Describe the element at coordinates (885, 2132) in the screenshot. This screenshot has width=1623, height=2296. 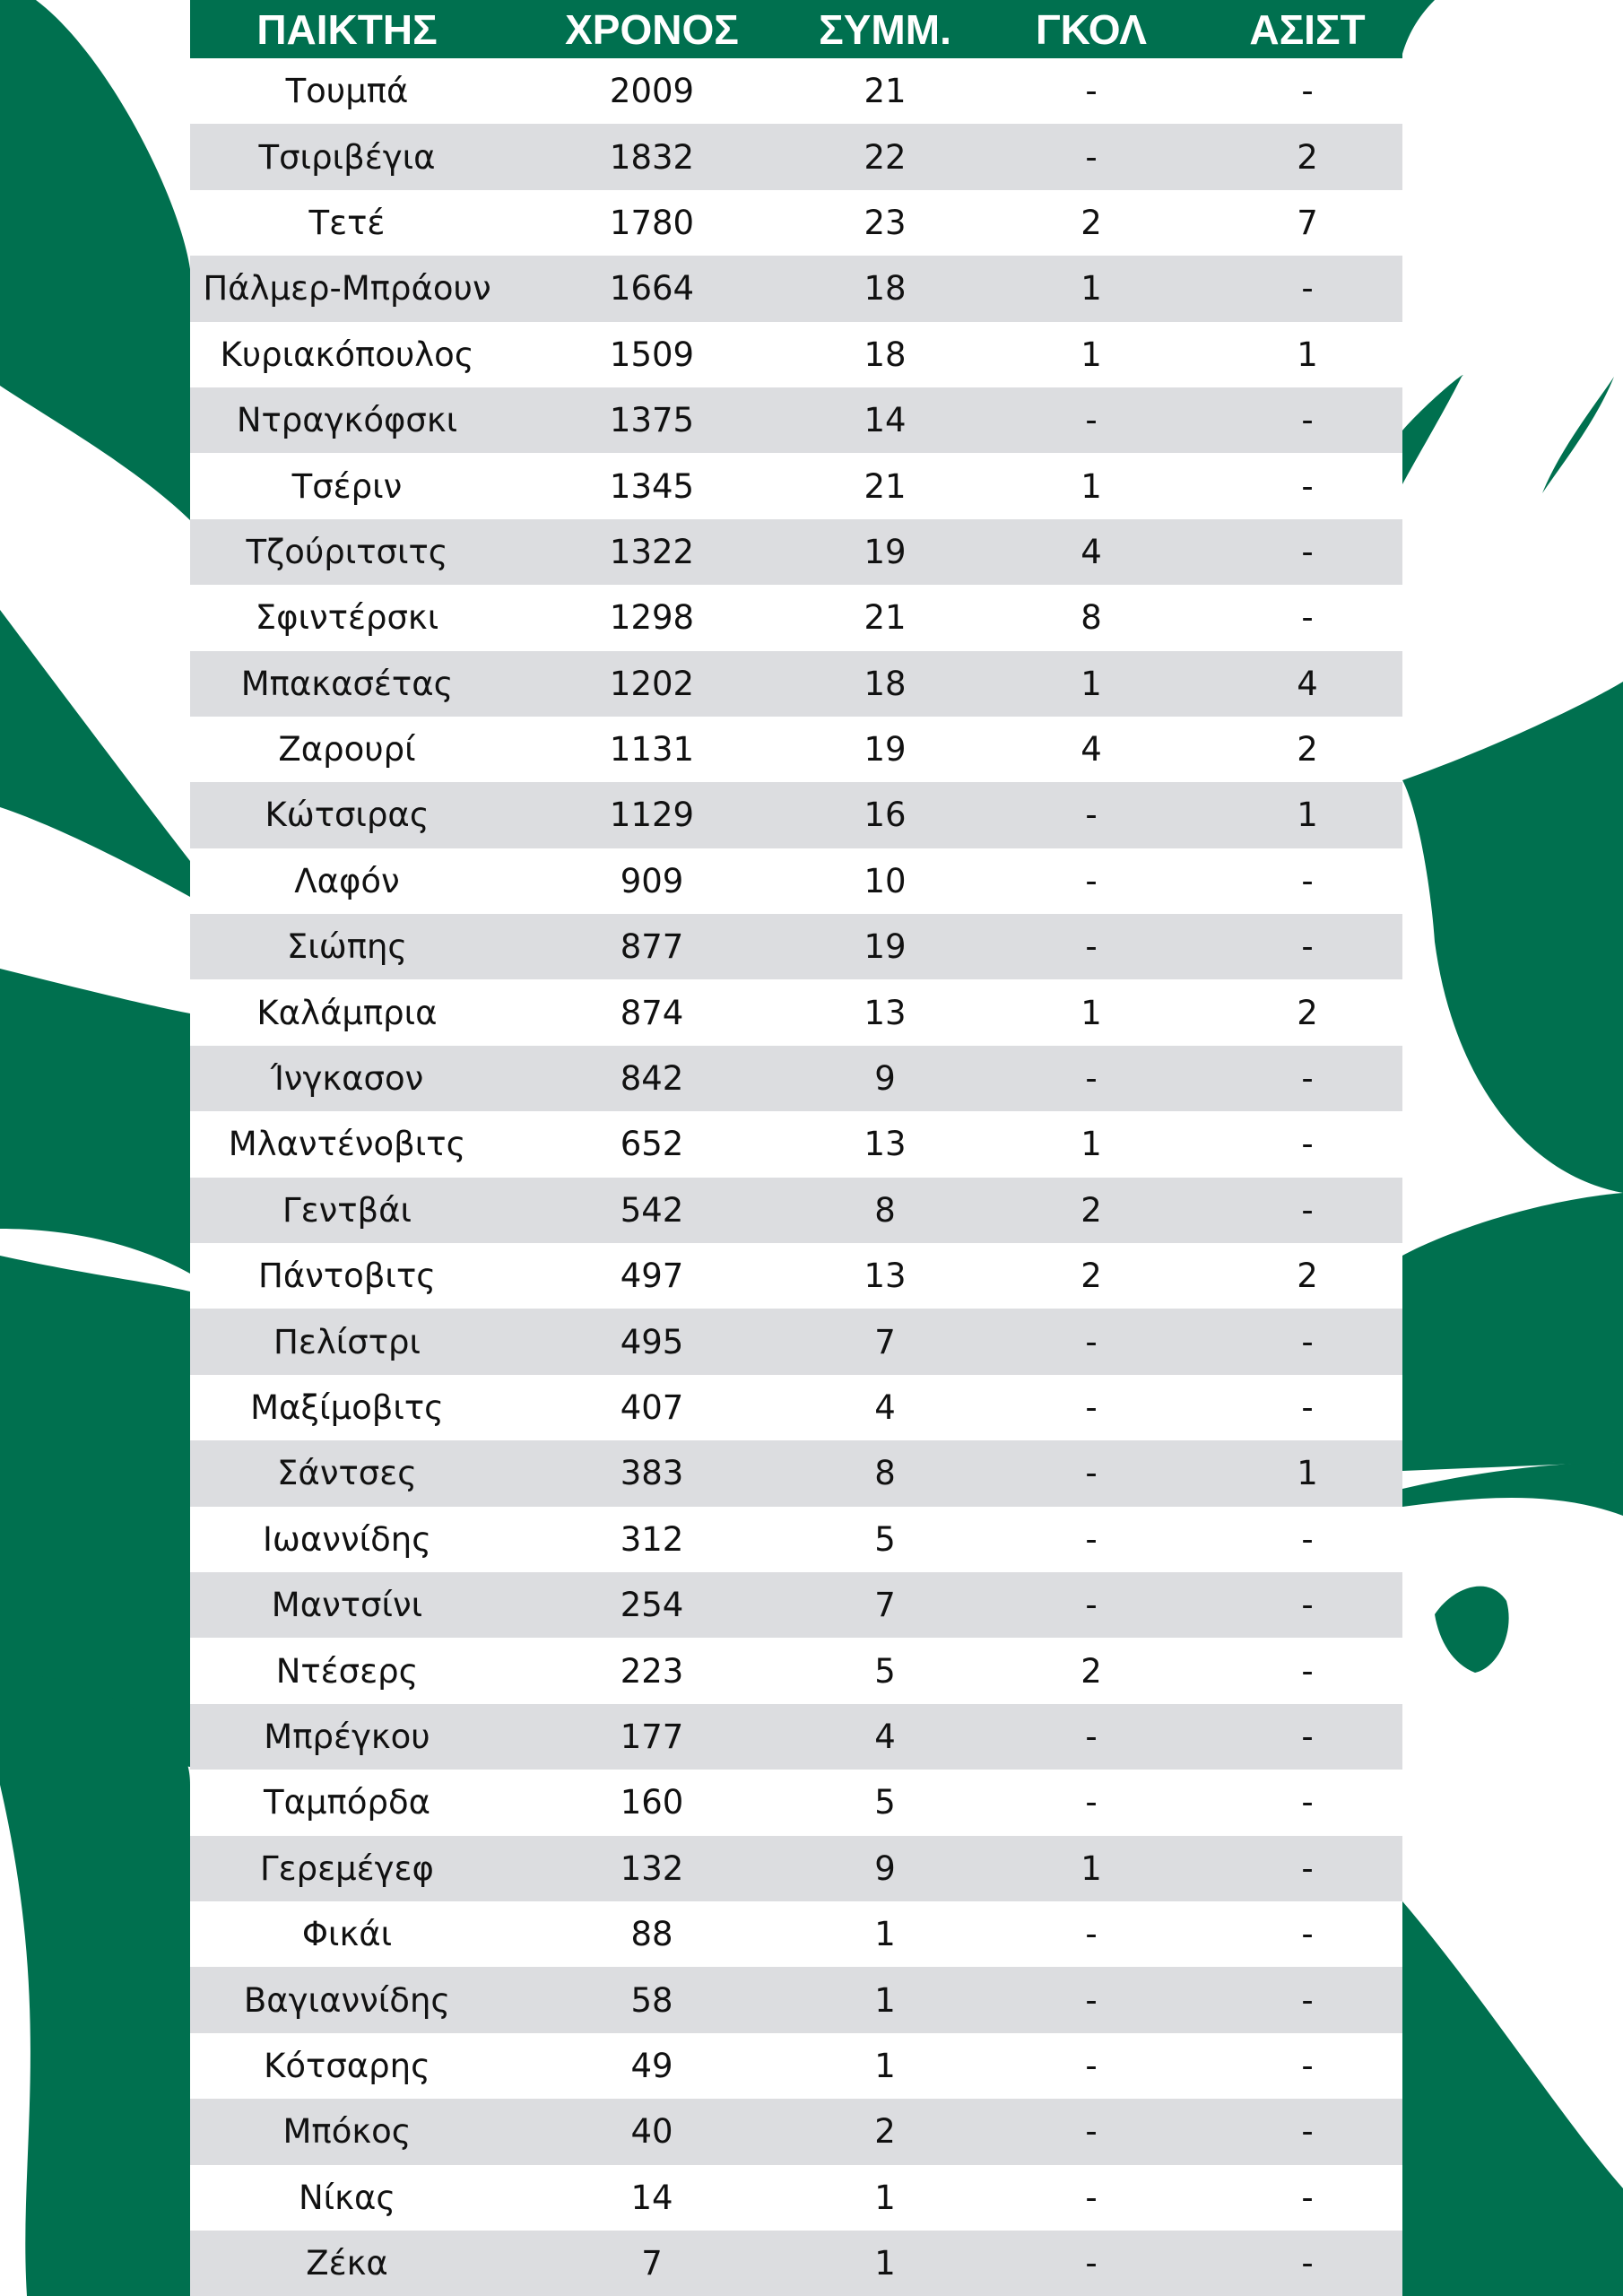
I see `appearances-cell: 2` at that location.